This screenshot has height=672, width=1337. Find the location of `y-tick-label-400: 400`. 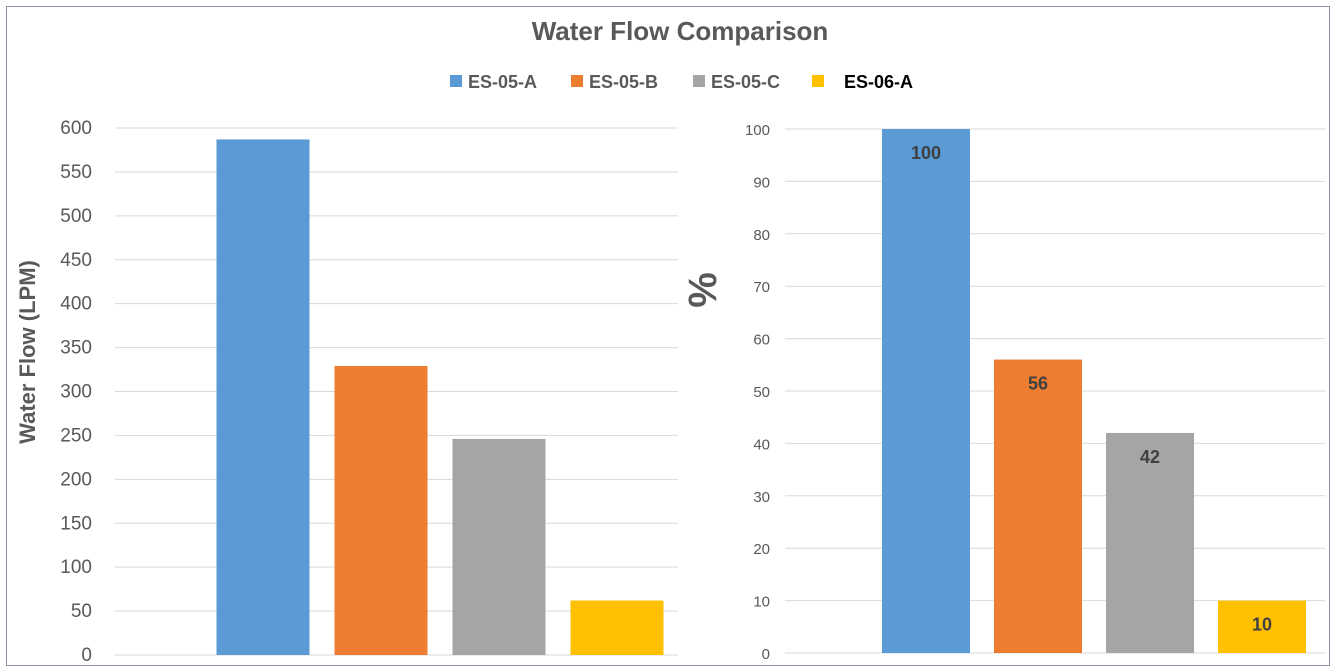

y-tick-label-400: 400 is located at coordinates (76, 304).